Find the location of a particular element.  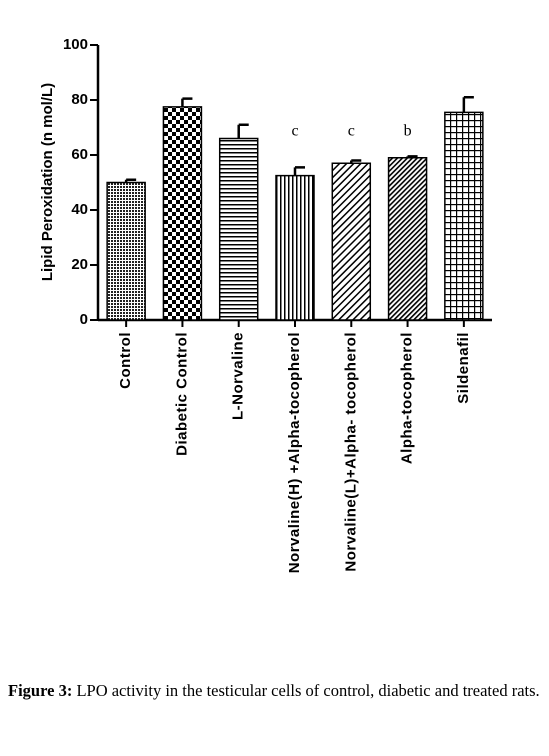

x-tick-label: Control is located at coordinates (125, 360).